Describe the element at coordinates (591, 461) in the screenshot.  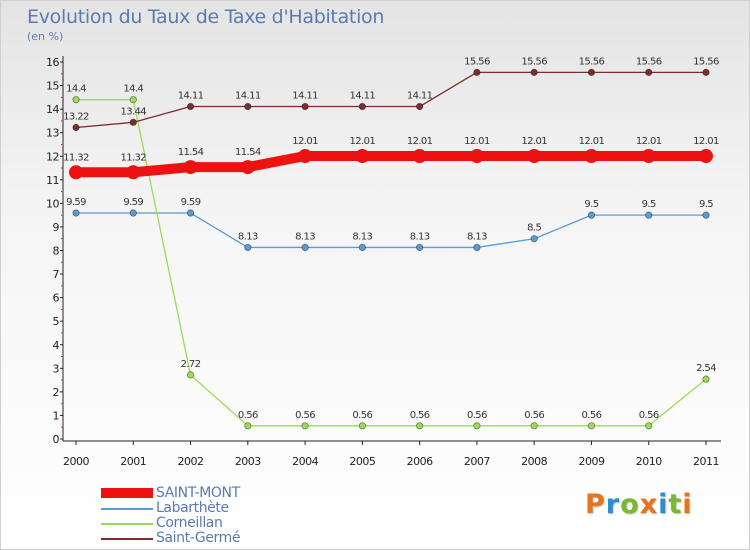
I see `x-tick-label: 2009` at that location.